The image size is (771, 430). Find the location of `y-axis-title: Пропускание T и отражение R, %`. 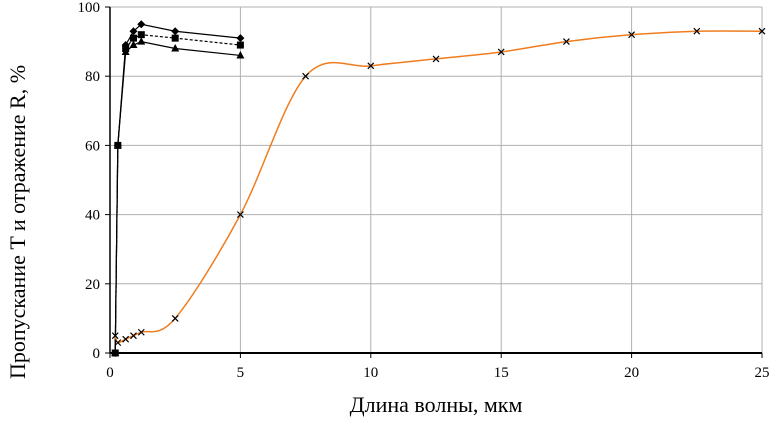

y-axis-title: Пропускание T и отражение R, % is located at coordinates (17, 222).